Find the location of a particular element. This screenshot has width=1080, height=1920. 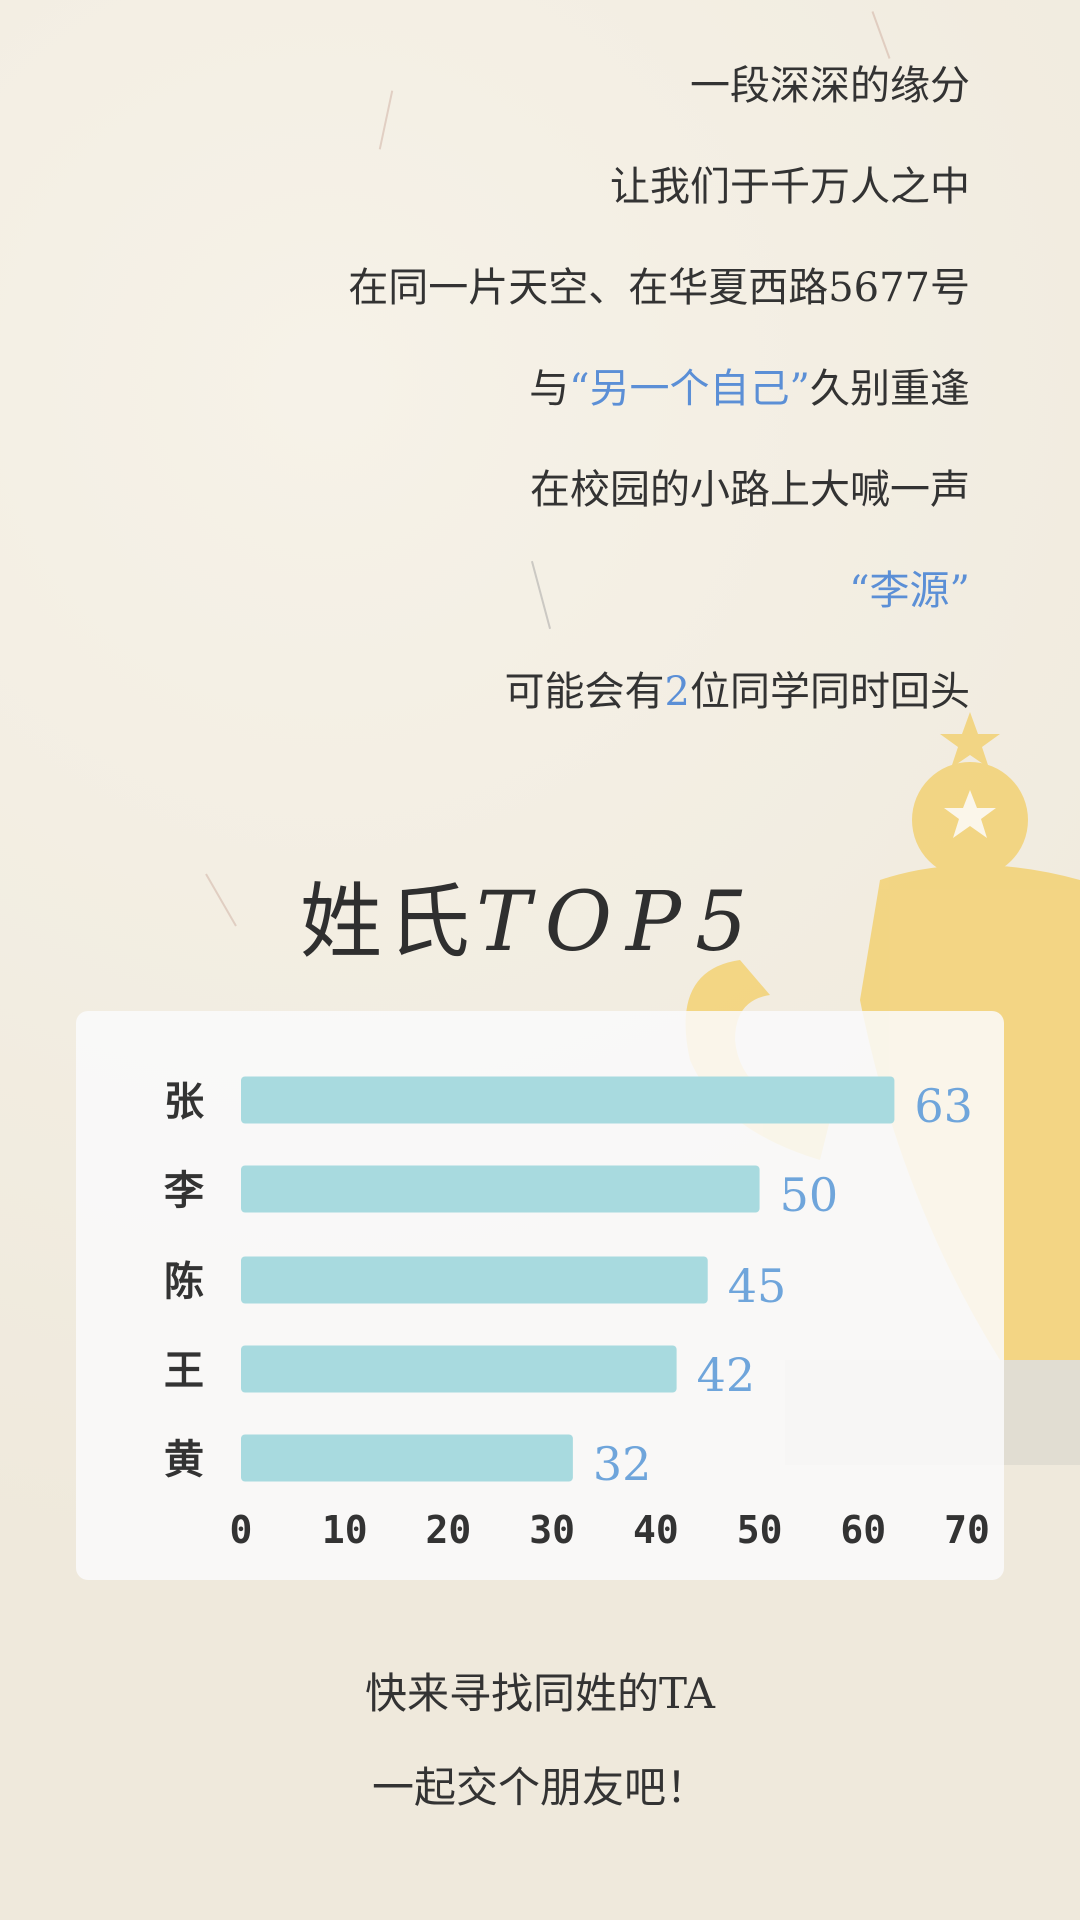

value-label: 63 is located at coordinates (943, 1106).